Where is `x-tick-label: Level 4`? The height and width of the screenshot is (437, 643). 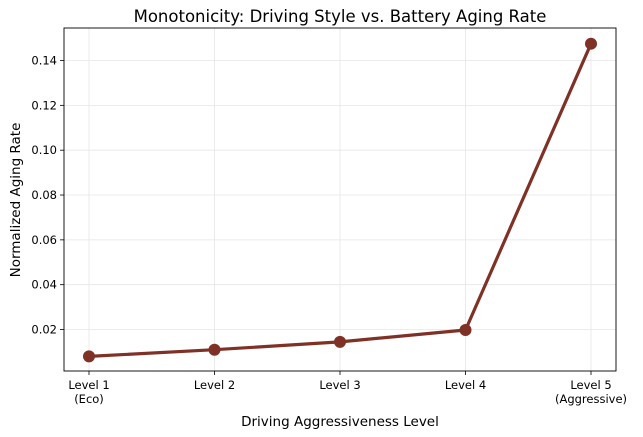 x-tick-label: Level 4 is located at coordinates (465, 385).